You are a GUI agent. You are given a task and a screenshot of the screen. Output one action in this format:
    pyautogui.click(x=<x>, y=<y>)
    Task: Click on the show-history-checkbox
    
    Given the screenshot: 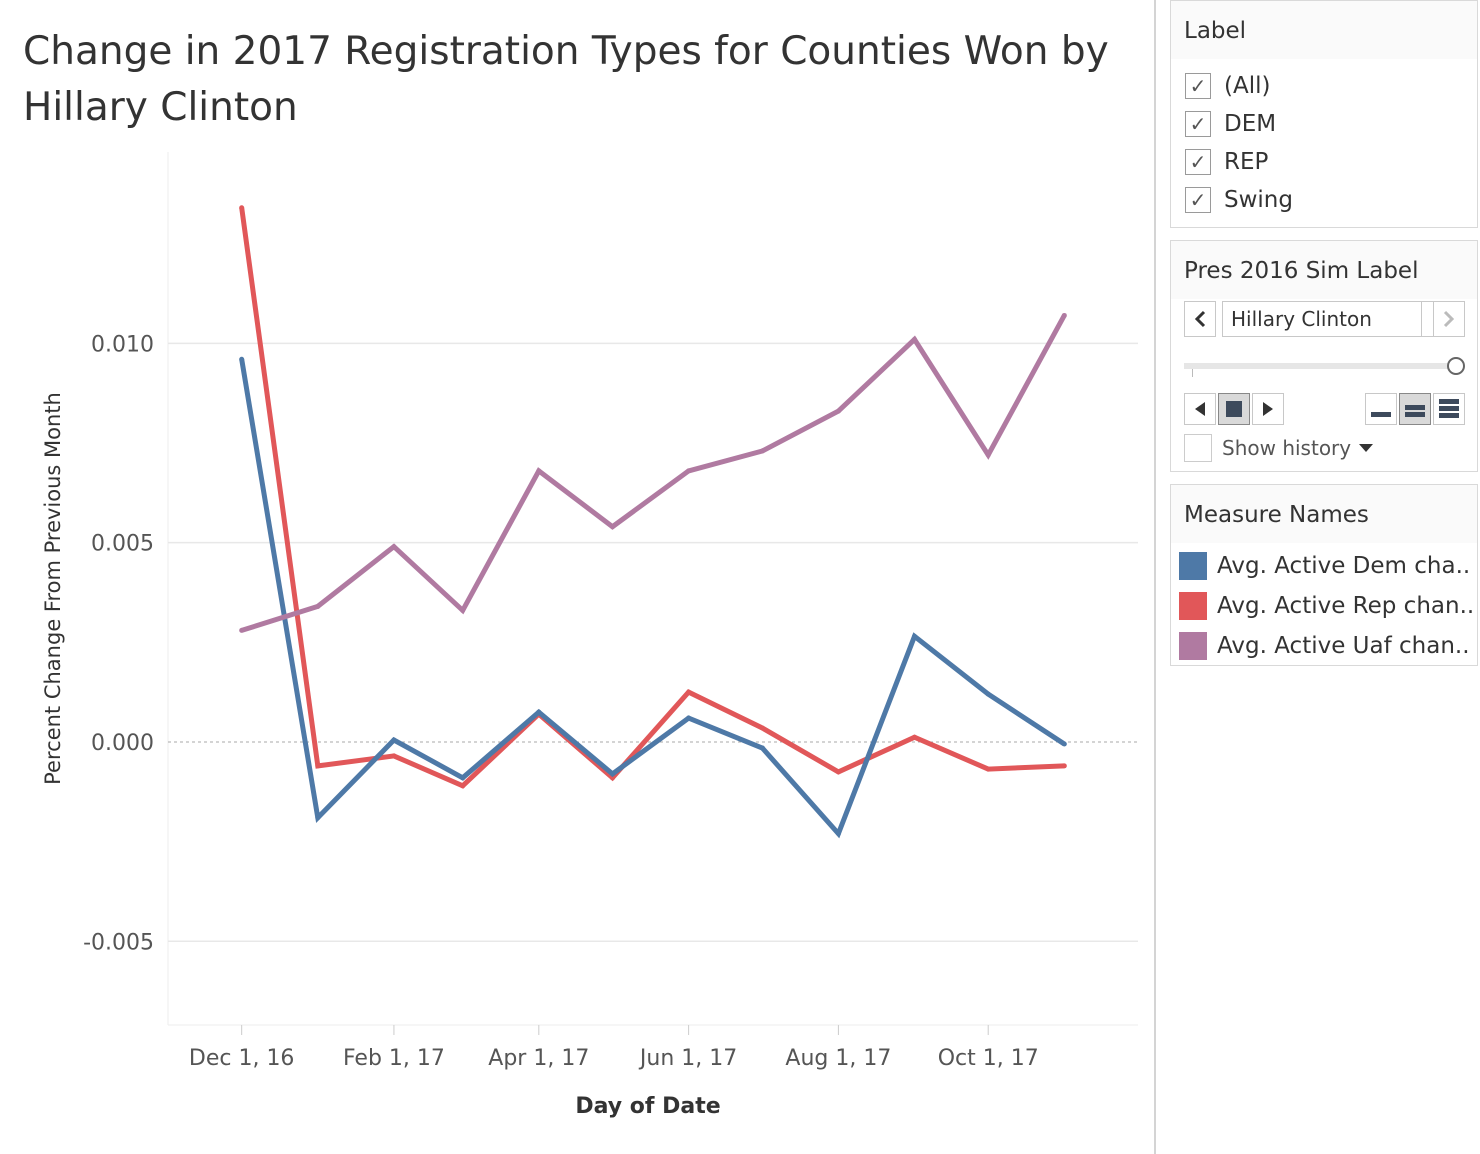 What is the action you would take?
    pyautogui.click(x=1198, y=448)
    